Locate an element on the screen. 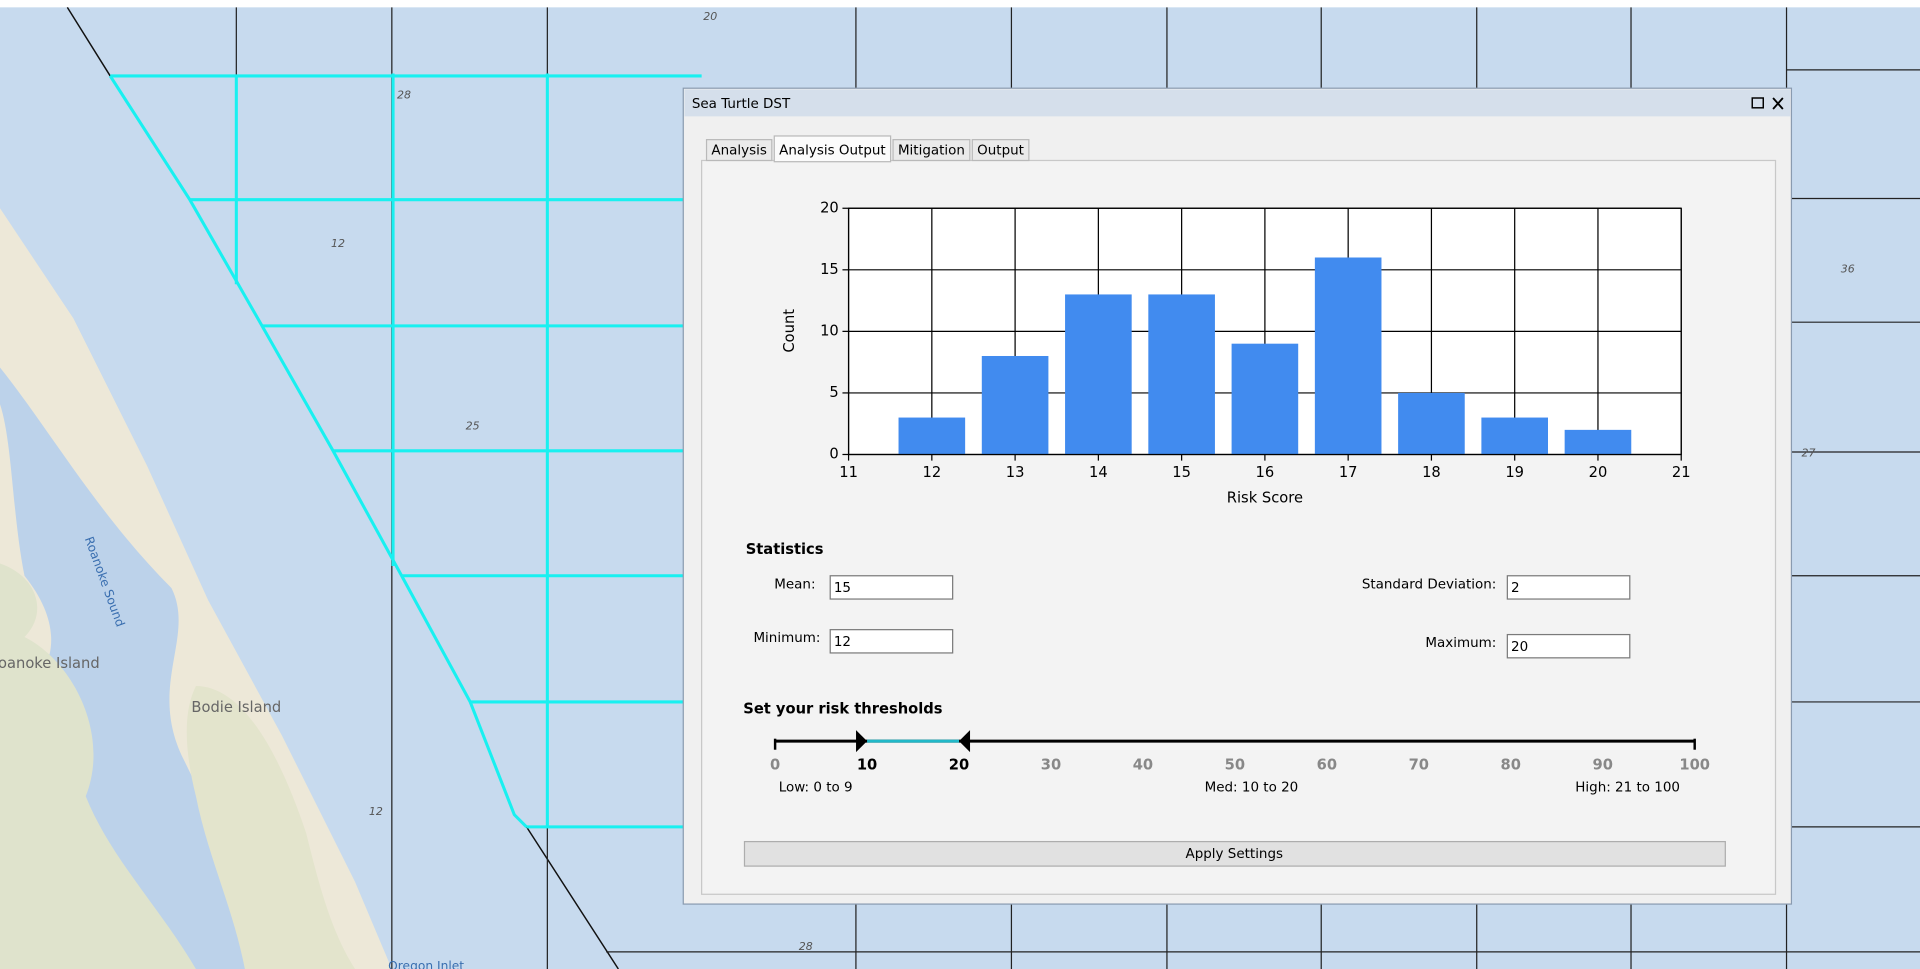 The height and width of the screenshot is (969, 1920). slider-tick-label: 60 is located at coordinates (1327, 765).